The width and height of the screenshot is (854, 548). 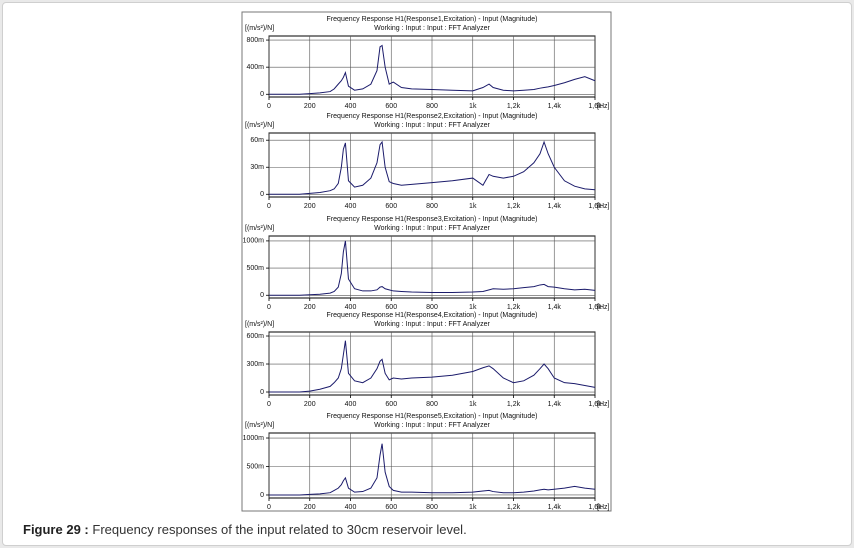 What do you see at coordinates (255, 40) in the screenshot?
I see `y-tick-label: 800m` at bounding box center [255, 40].